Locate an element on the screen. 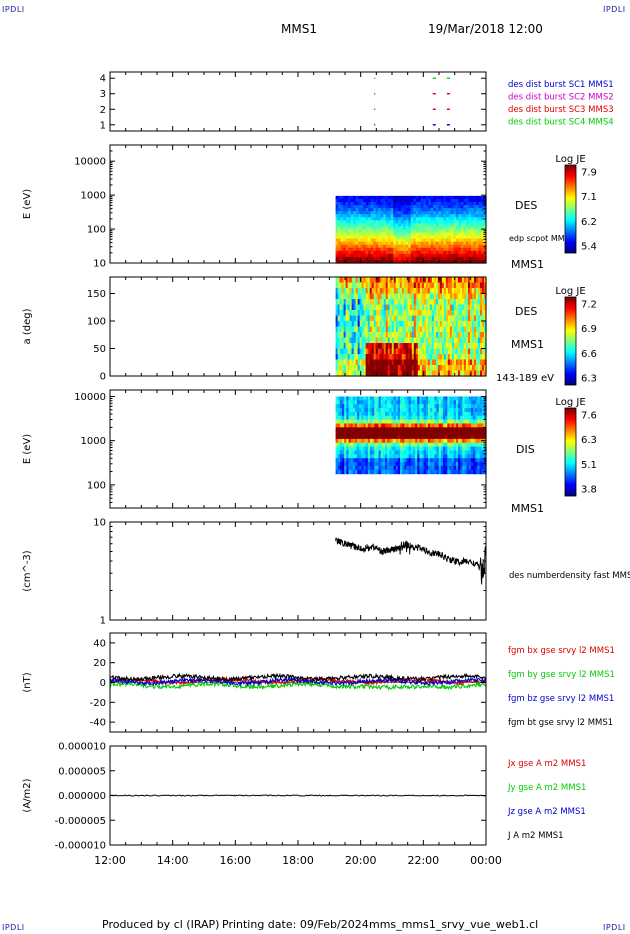 The width and height of the screenshot is (630, 934). burst-mark is located at coordinates (448, 78).